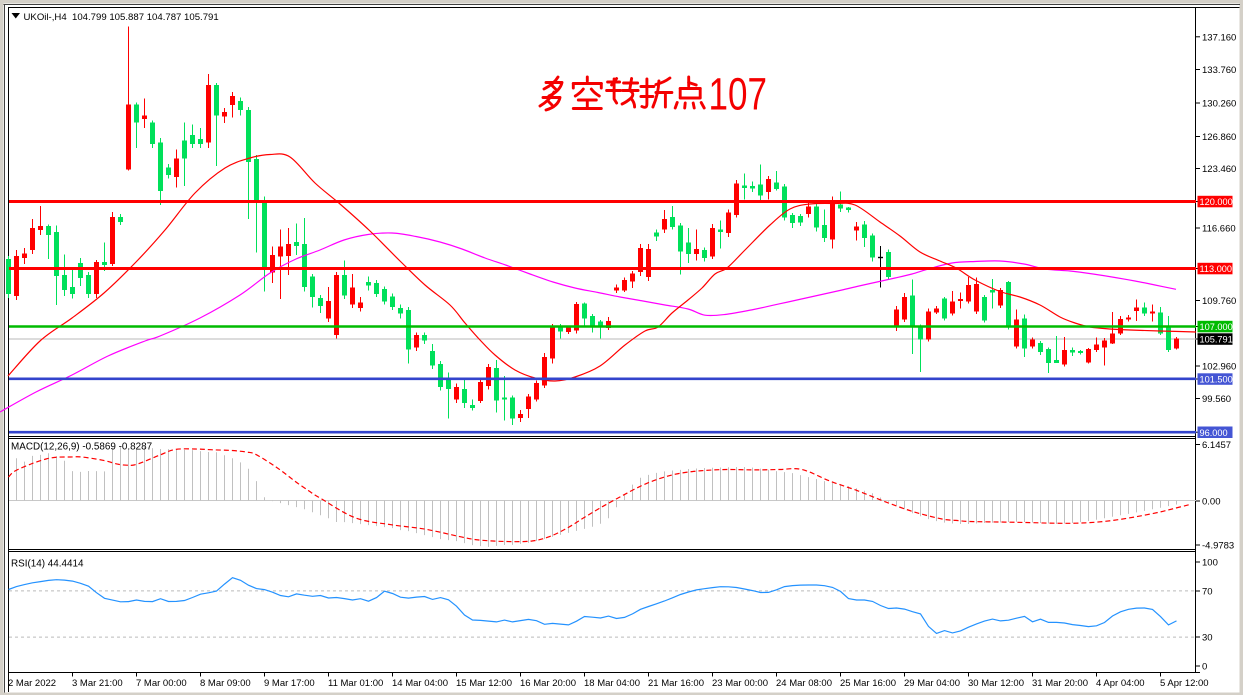 This screenshot has height=695, width=1243. What do you see at coordinates (1211, 502) in the screenshot?
I see `svg-text: 0.00` at bounding box center [1211, 502].